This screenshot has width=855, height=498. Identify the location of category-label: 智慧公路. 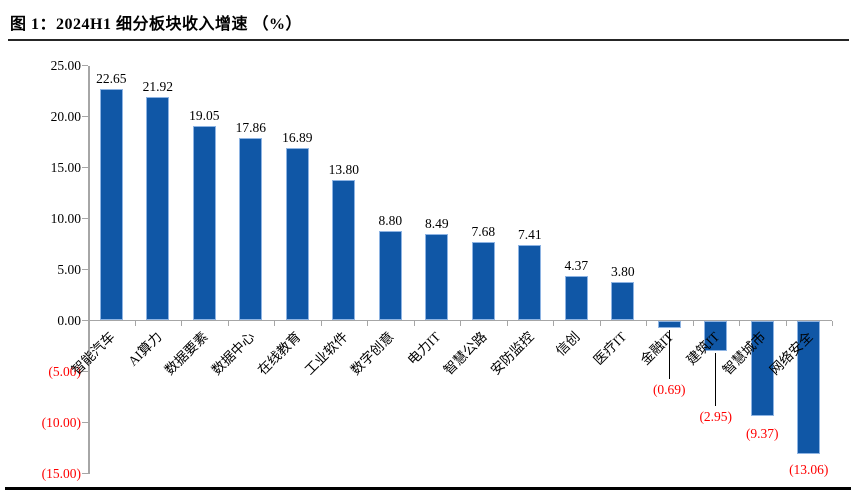
(465, 353).